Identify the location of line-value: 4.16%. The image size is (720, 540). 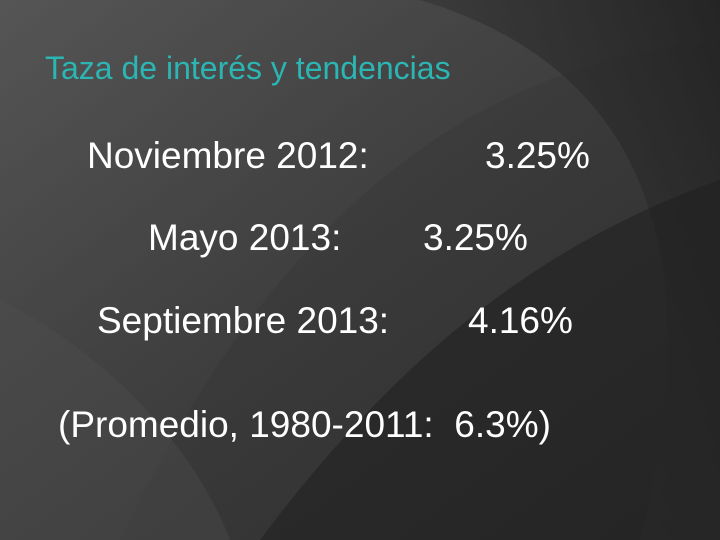
(520, 320).